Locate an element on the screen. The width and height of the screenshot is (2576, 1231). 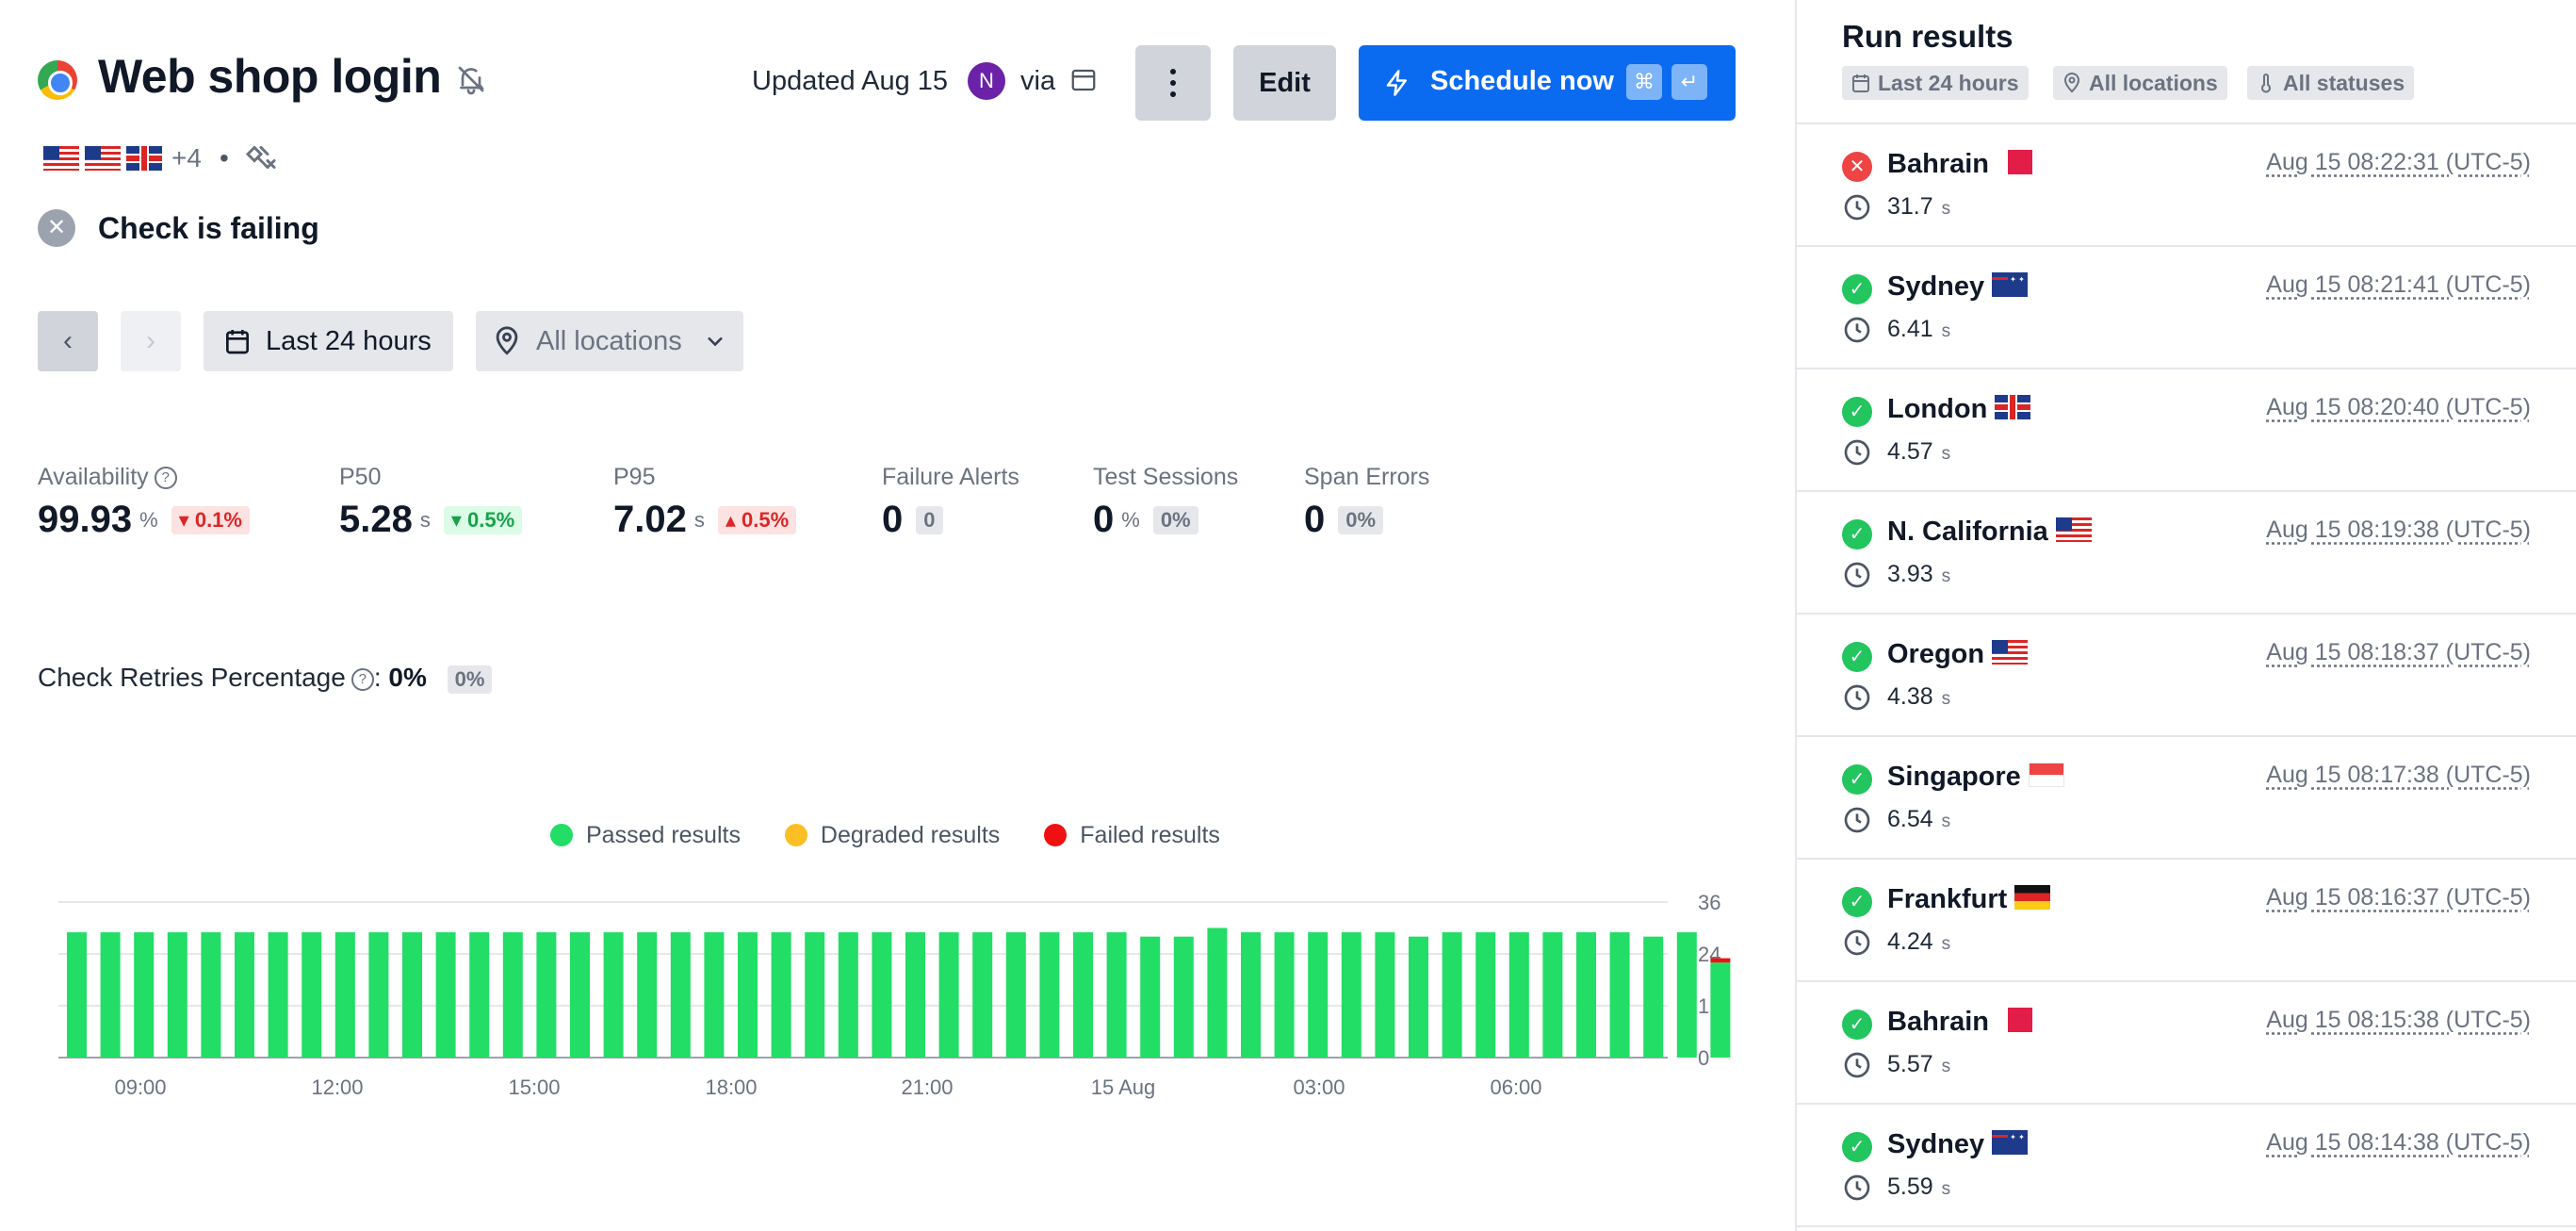
run-duration: 3.93 s is located at coordinates (1919, 574).